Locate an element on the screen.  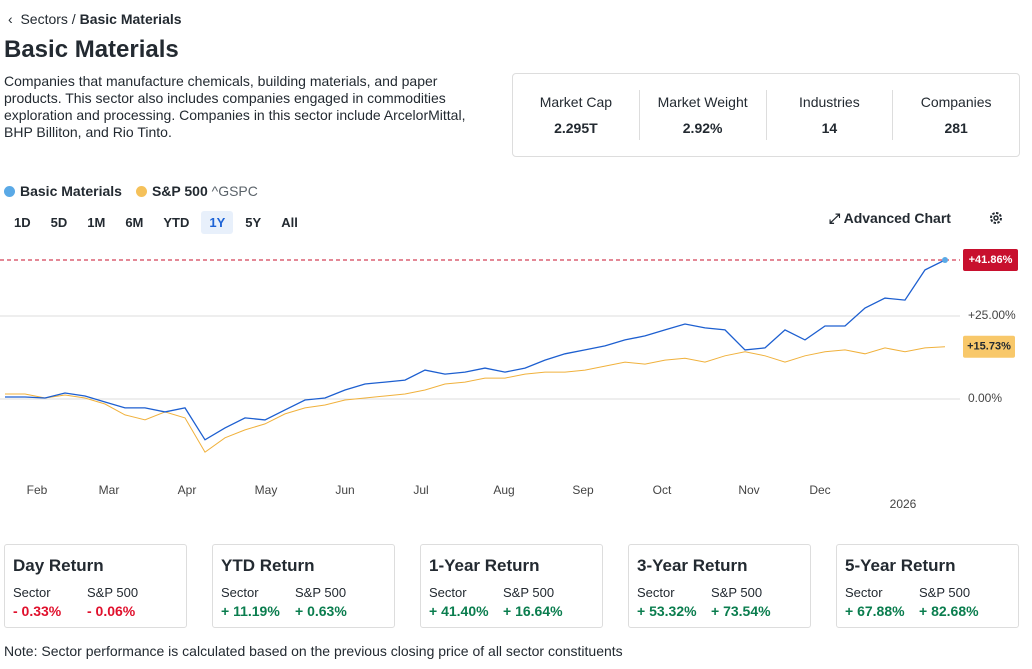
range-button: 1D is located at coordinates (22, 222).